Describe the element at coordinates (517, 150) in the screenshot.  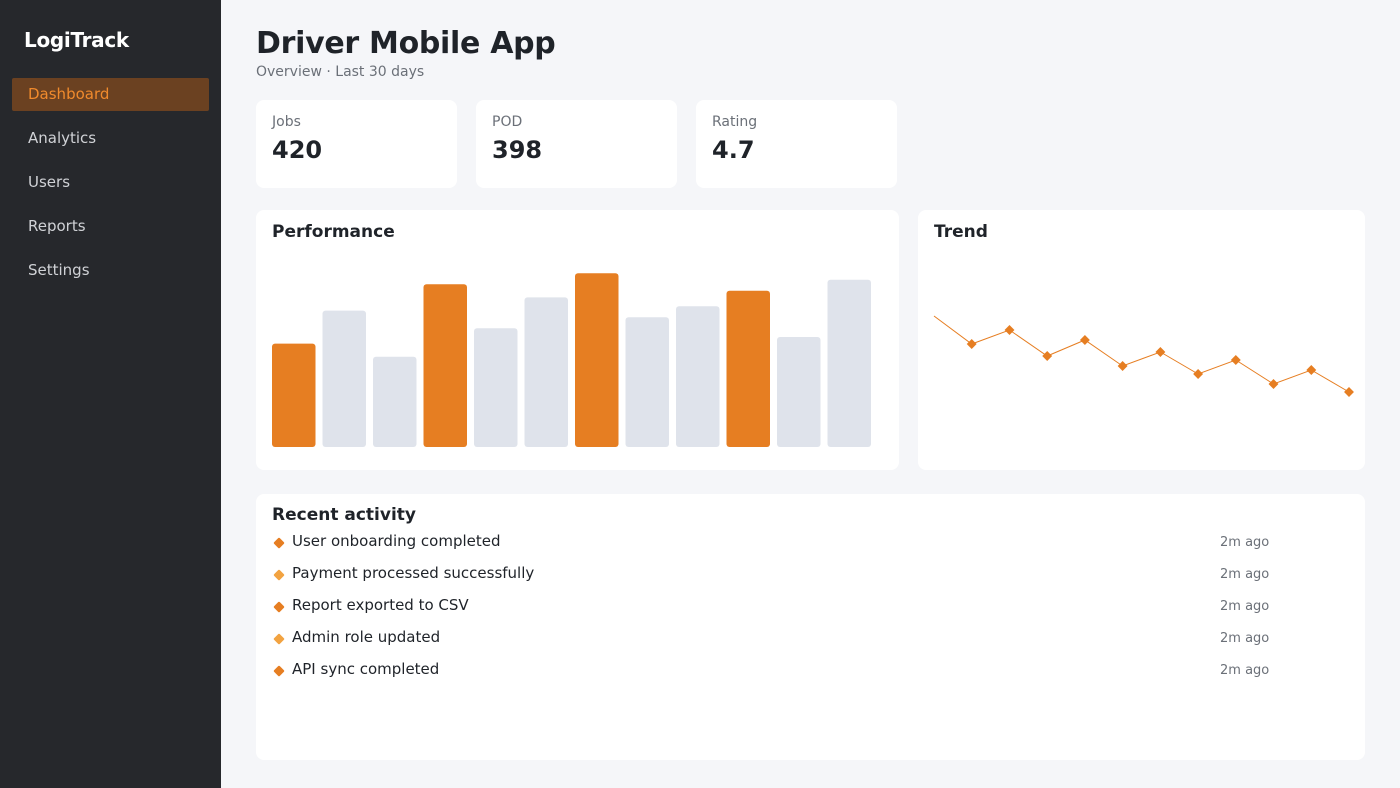
I see `stat-value: 398` at that location.